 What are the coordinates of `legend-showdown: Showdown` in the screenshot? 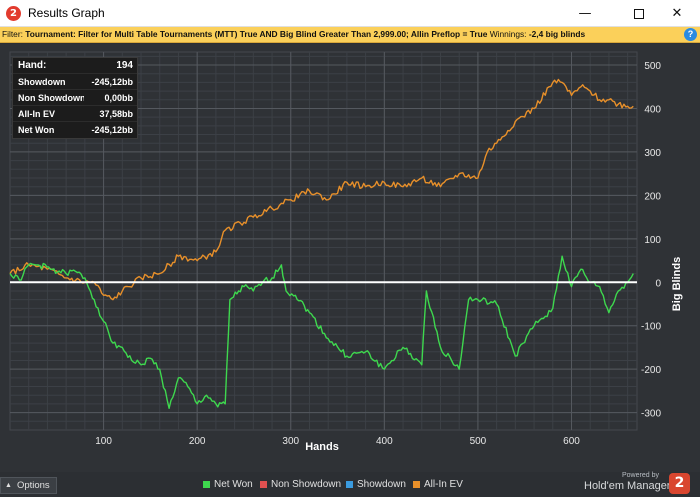 It's located at (376, 484).